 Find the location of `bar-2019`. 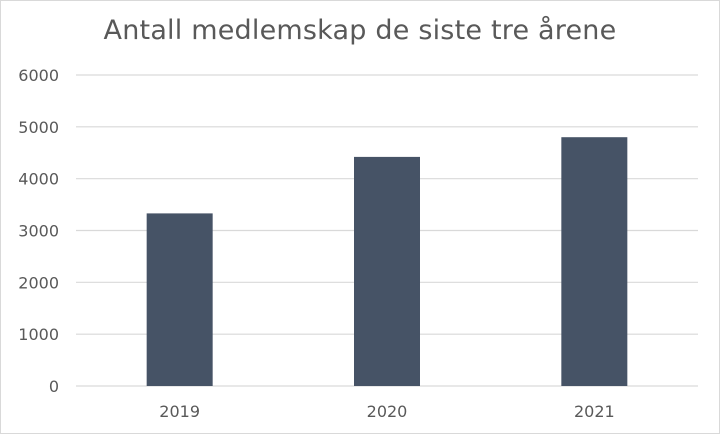

bar-2019 is located at coordinates (179, 299).